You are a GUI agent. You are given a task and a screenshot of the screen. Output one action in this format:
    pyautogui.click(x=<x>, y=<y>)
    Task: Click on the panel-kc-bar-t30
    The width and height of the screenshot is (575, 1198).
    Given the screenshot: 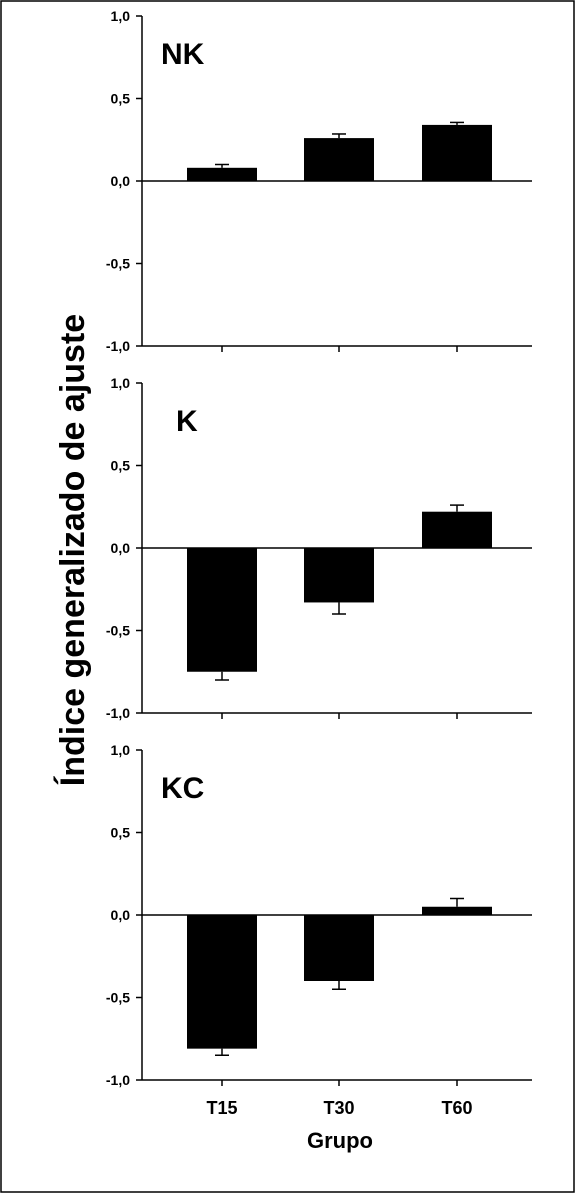 What is the action you would take?
    pyautogui.click(x=339, y=948)
    